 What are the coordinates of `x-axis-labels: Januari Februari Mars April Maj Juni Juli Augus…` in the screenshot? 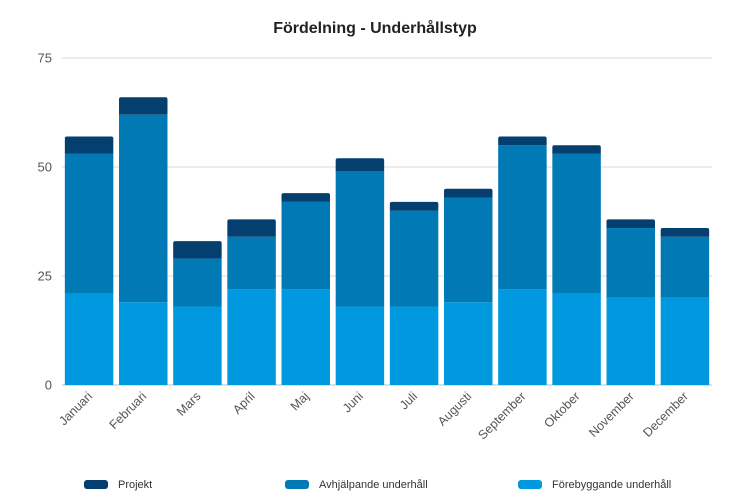 It's located at (373, 415).